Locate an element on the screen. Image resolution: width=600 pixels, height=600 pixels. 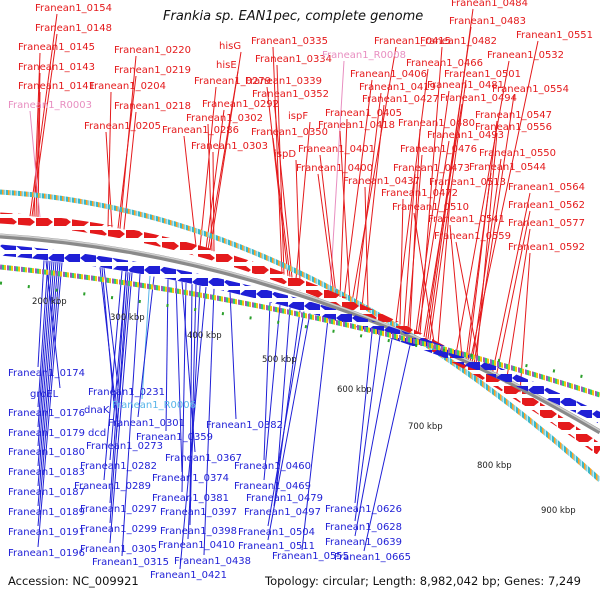
gene-label-franean1-0460: Franean1_0460 is located at coordinates (272, 466).